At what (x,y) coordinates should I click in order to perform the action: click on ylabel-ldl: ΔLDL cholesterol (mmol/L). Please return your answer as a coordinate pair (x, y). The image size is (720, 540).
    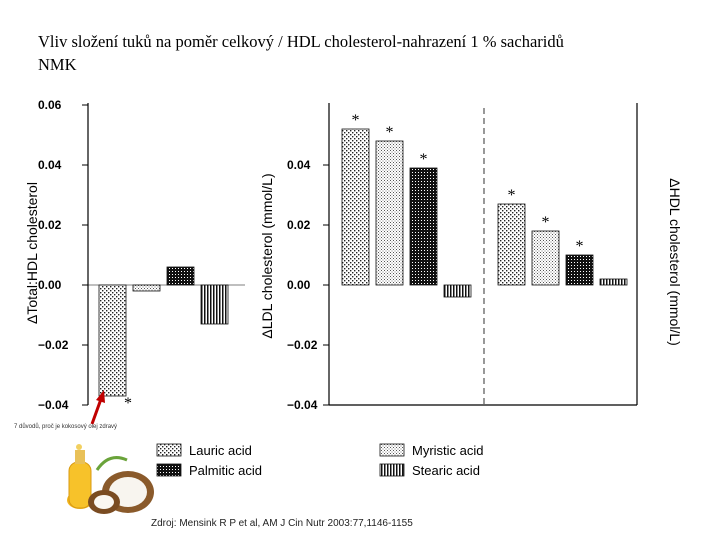
    Looking at the image, I should click on (267, 255).